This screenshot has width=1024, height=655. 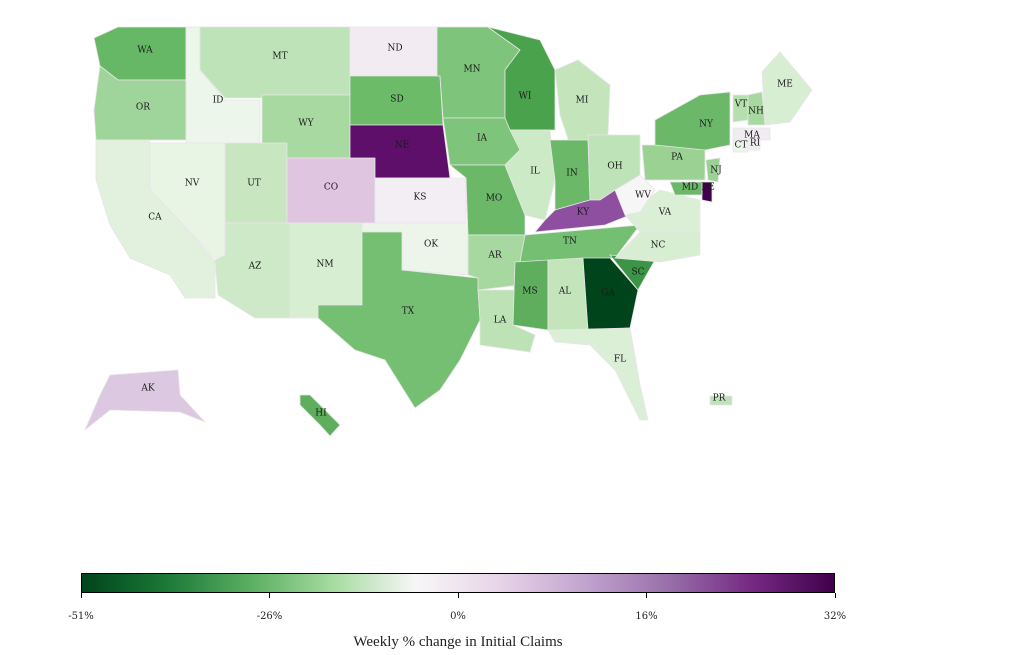 What do you see at coordinates (756, 108) in the screenshot?
I see `state-nh` at bounding box center [756, 108].